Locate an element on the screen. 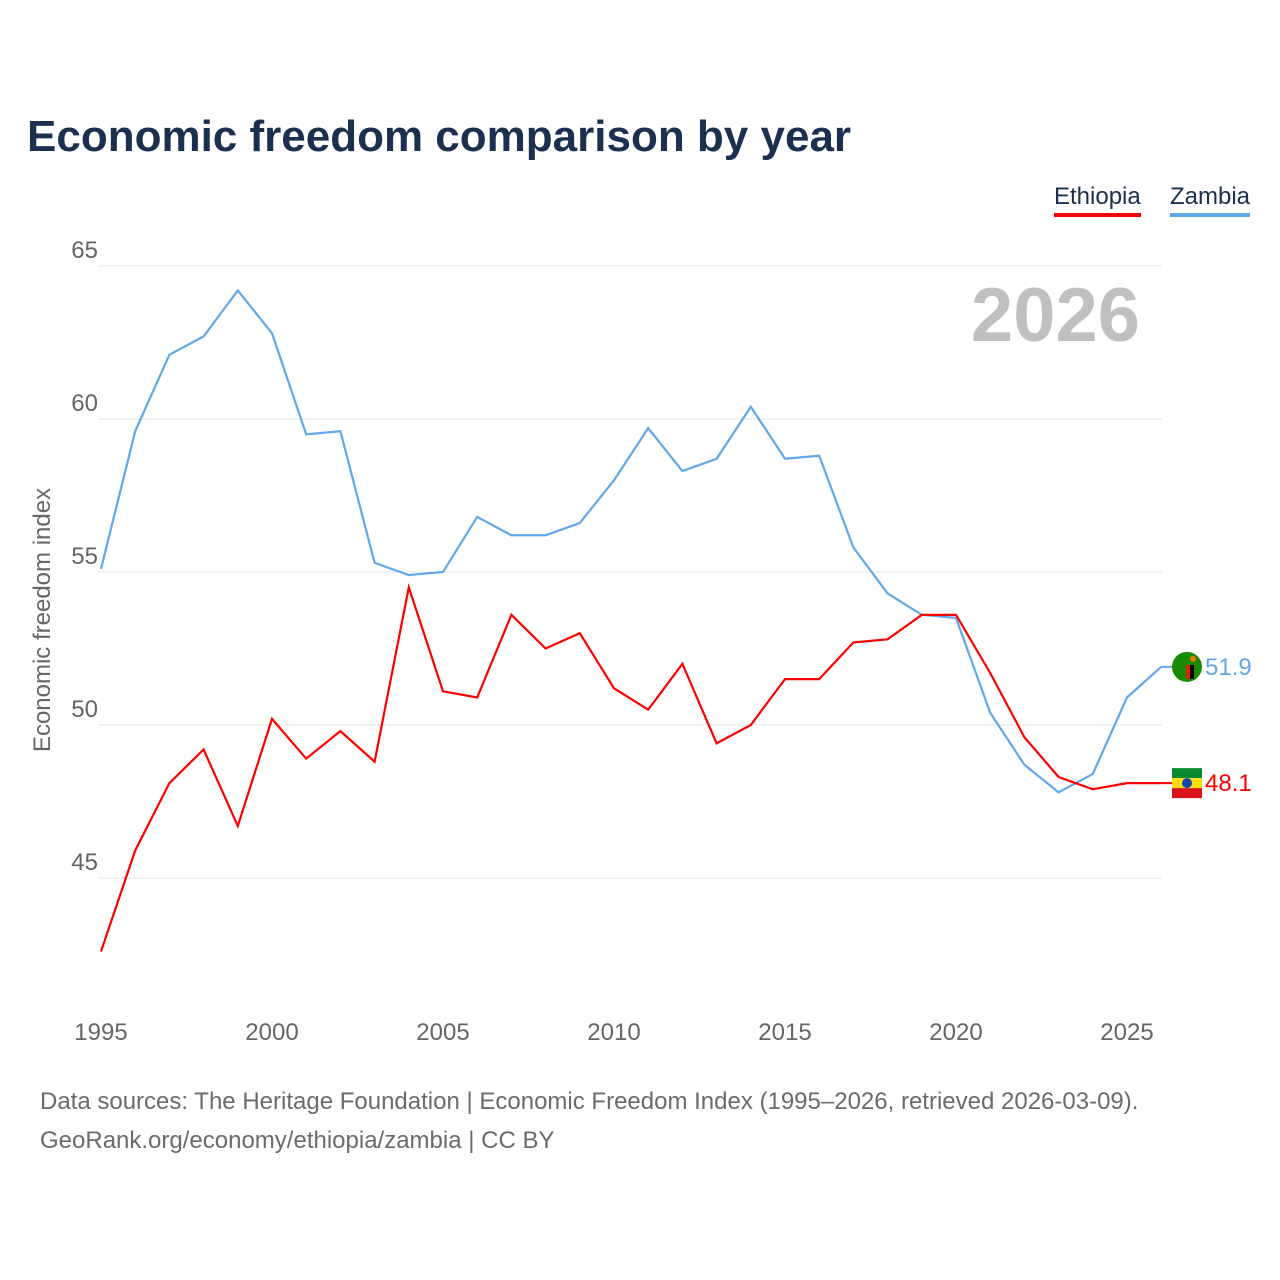 The height and width of the screenshot is (1280, 1280). x-tick-label: 2000 is located at coordinates (271, 1032).